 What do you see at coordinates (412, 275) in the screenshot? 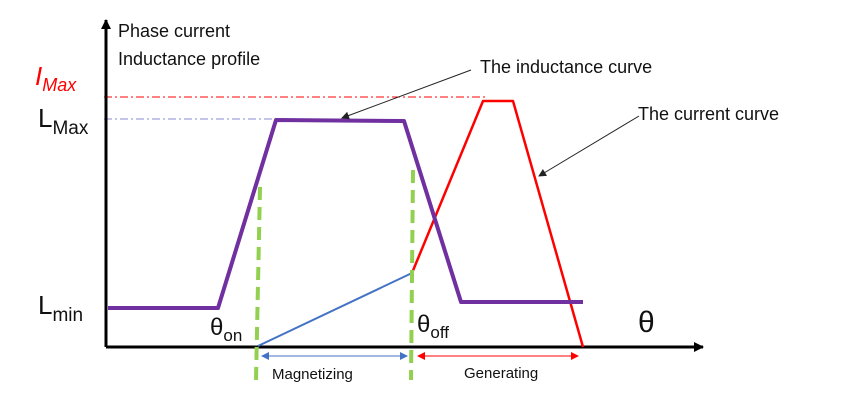
I see `theta-off-line` at bounding box center [412, 275].